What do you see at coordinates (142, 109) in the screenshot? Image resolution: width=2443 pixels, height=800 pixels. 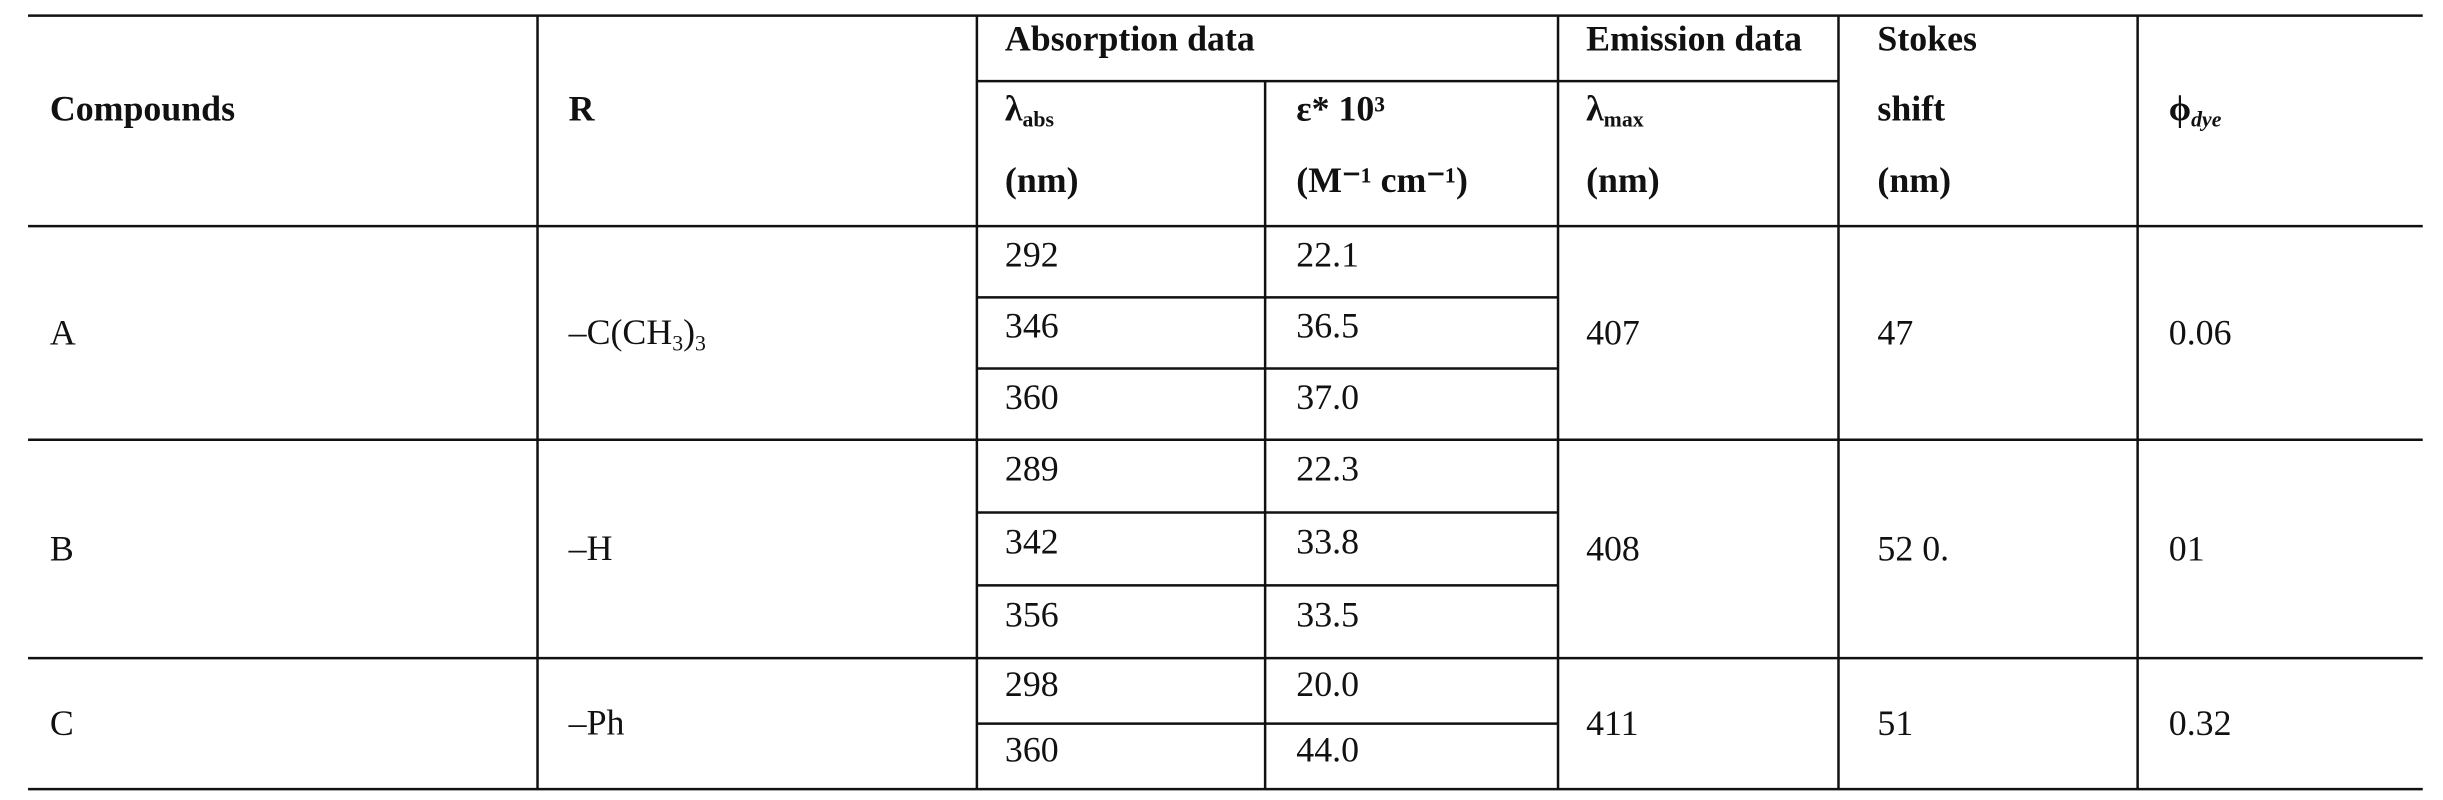 I see `header-cell: Compounds` at bounding box center [142, 109].